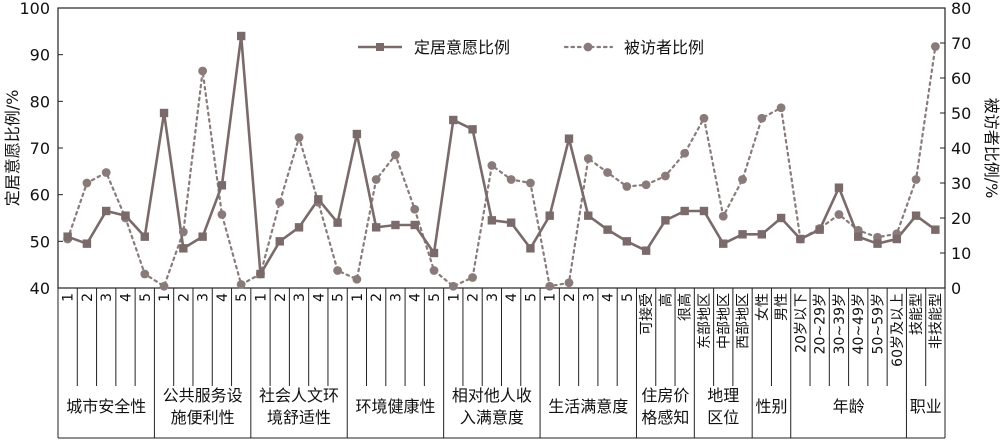 The width and height of the screenshot is (1000, 440). What do you see at coordinates (40, 288) in the screenshot?
I see `left-tick-label: 40` at bounding box center [40, 288].